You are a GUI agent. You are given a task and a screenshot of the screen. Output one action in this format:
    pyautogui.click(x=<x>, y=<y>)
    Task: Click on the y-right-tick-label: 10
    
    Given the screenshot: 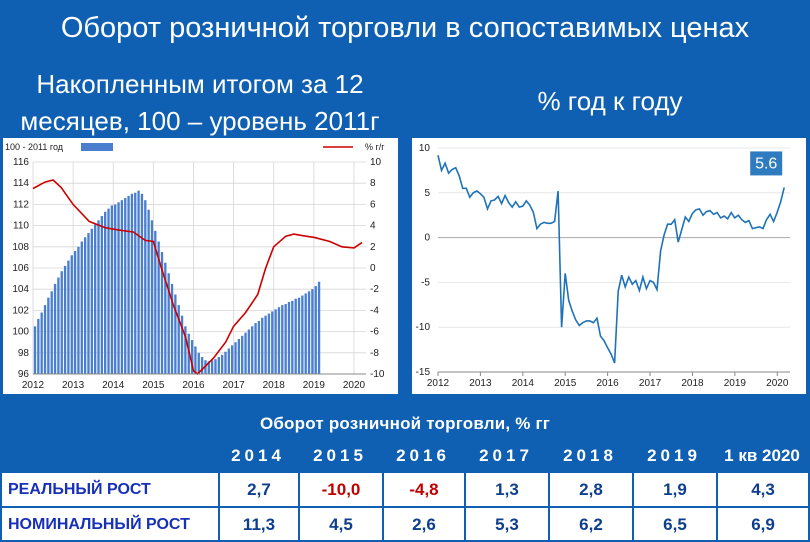 What is the action you would take?
    pyautogui.click(x=376, y=162)
    